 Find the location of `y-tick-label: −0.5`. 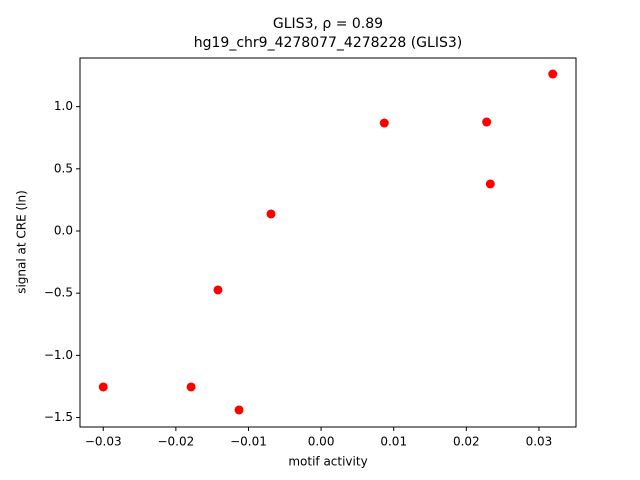

y-tick-label: −0.5 is located at coordinates (58, 293).